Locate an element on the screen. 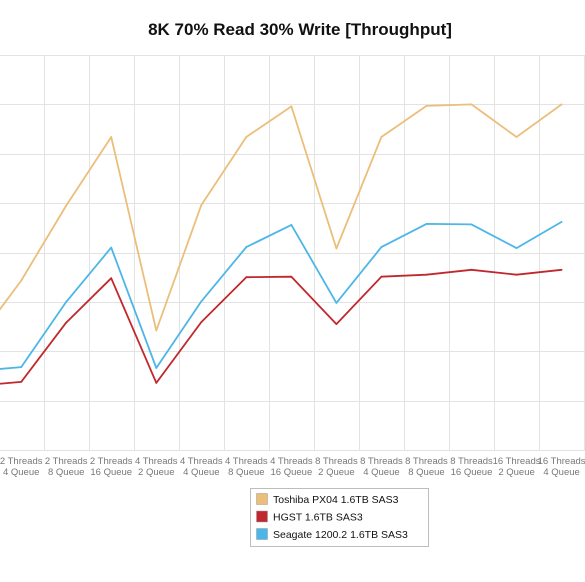 The image size is (585, 582). legend-label: Seagate 1200.2 1.6TB SAS3 is located at coordinates (340, 535).